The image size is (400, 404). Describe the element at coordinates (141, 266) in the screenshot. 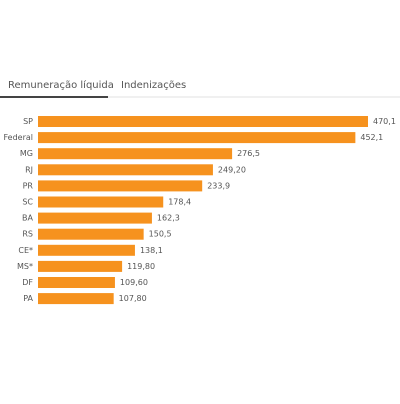

I see `value-label: 119,80` at that location.